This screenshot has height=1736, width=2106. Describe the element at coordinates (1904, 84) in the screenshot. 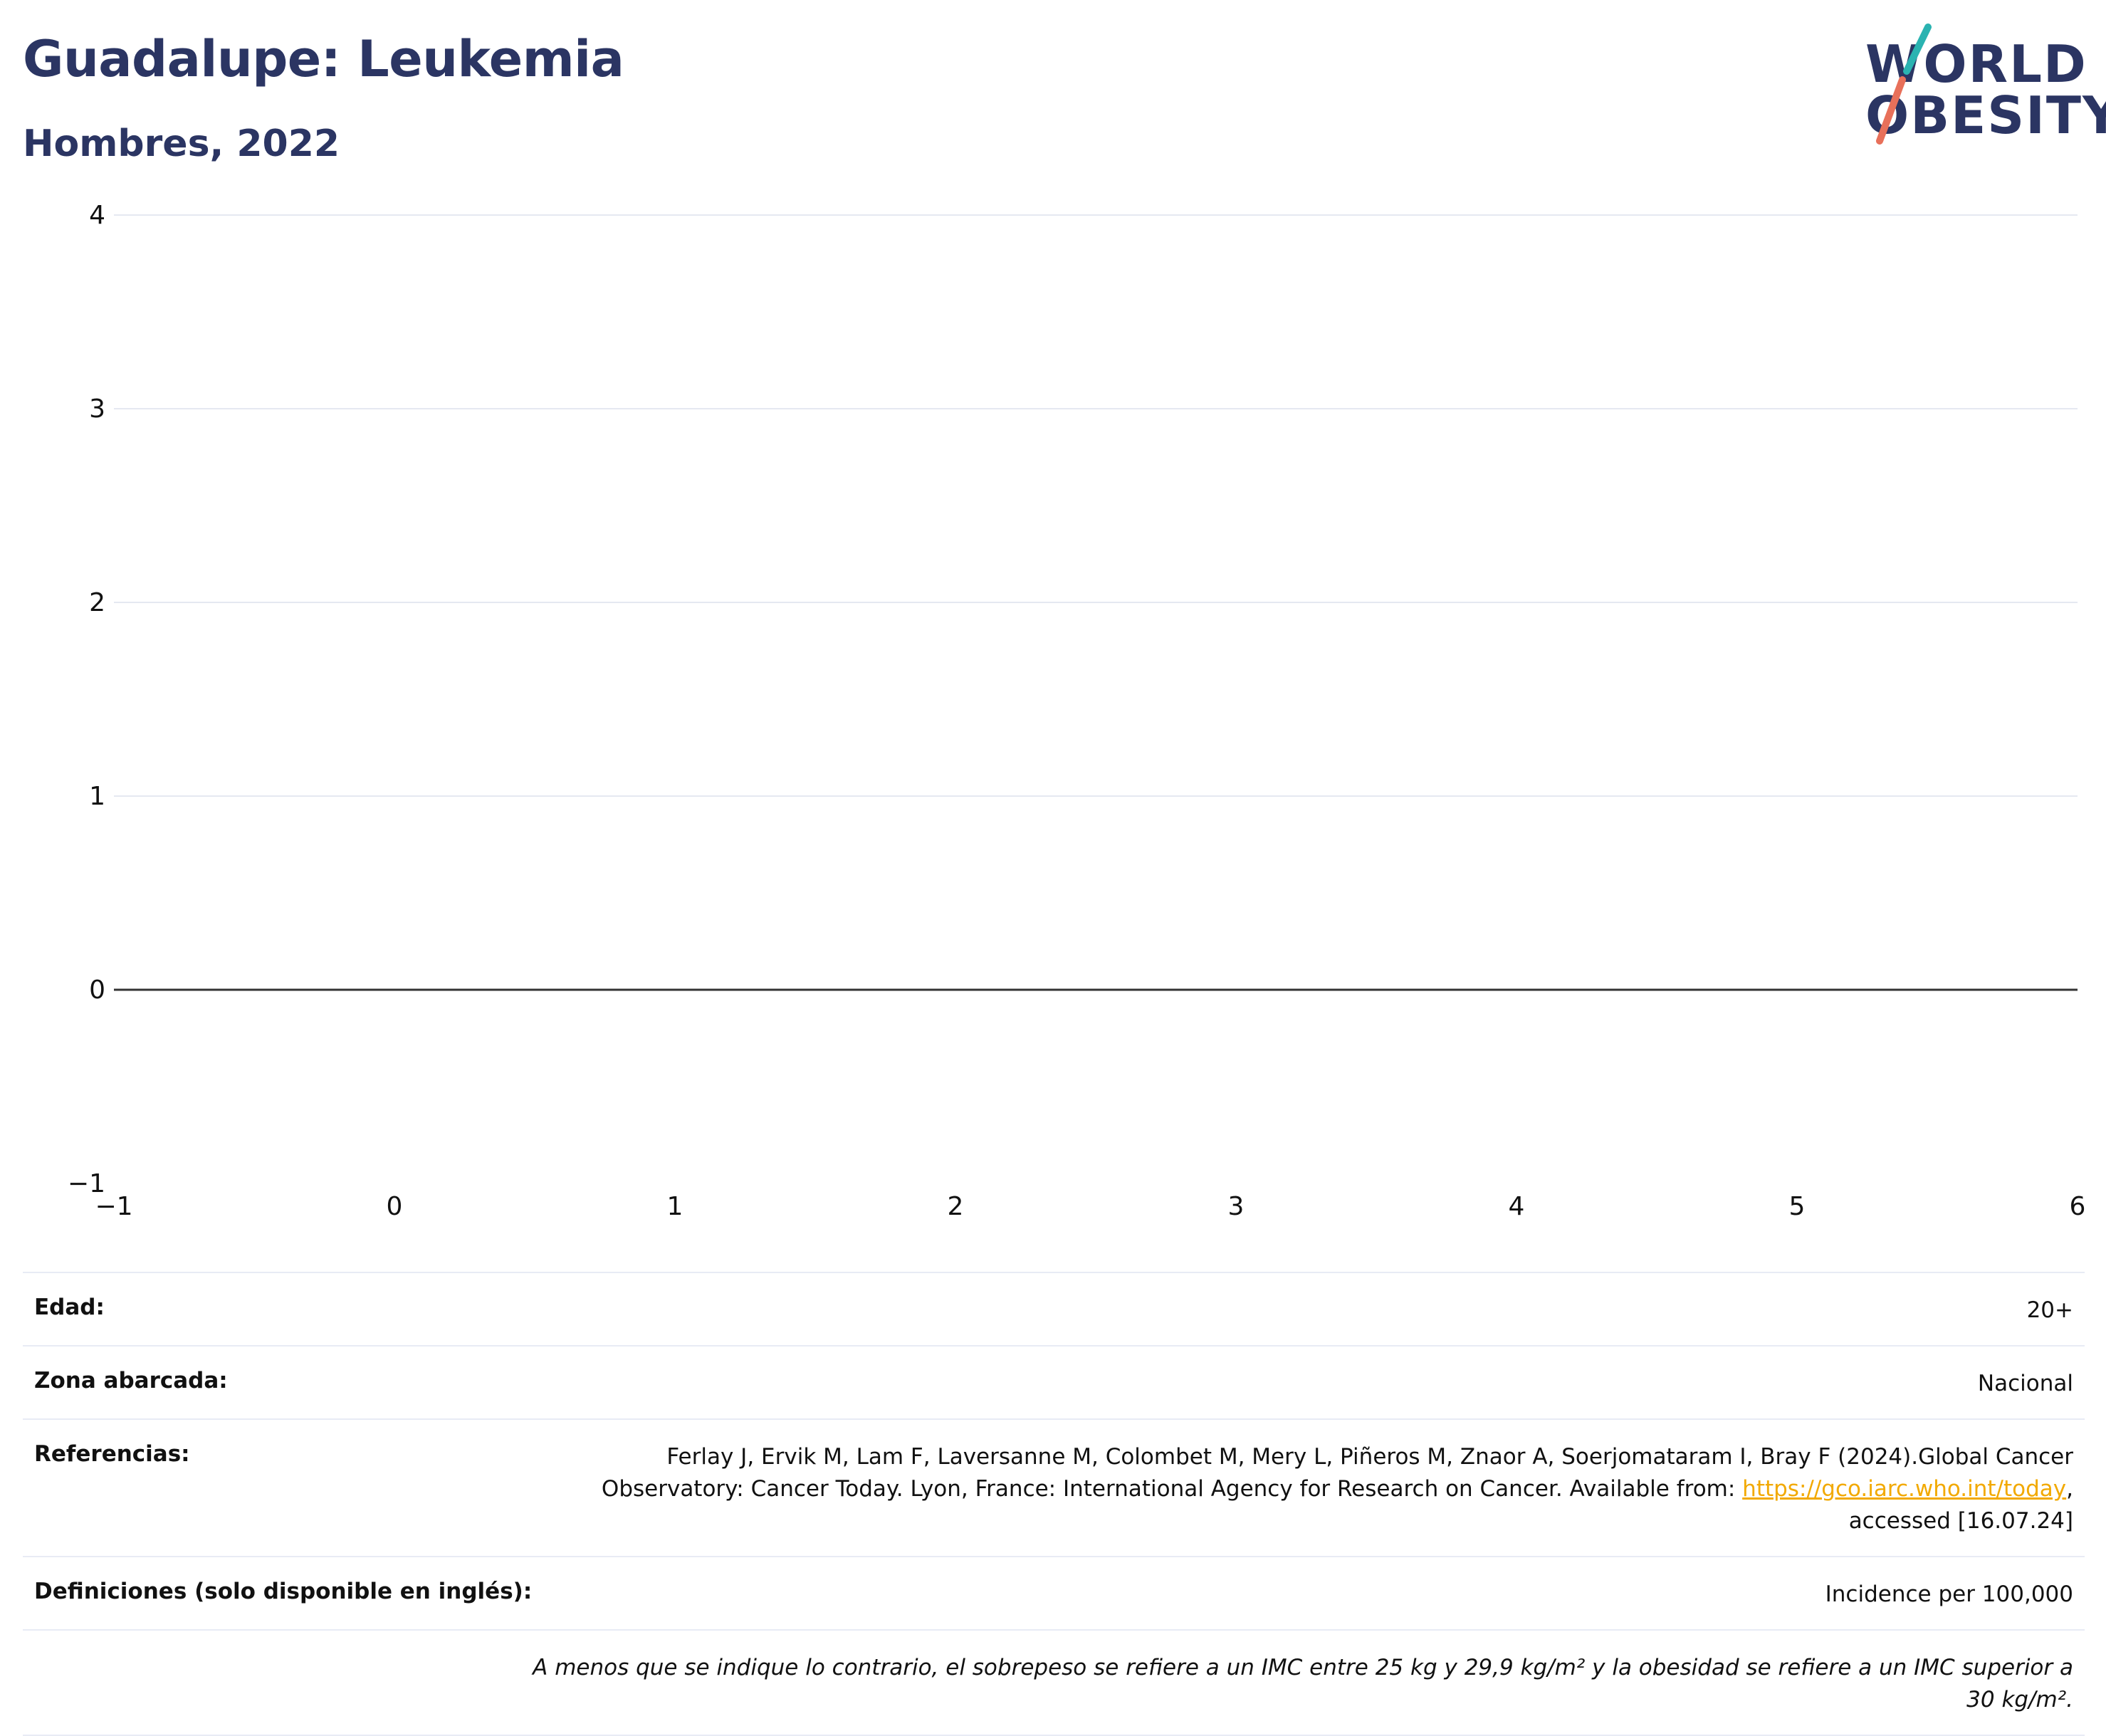

I see `logo-slash-icon` at that location.